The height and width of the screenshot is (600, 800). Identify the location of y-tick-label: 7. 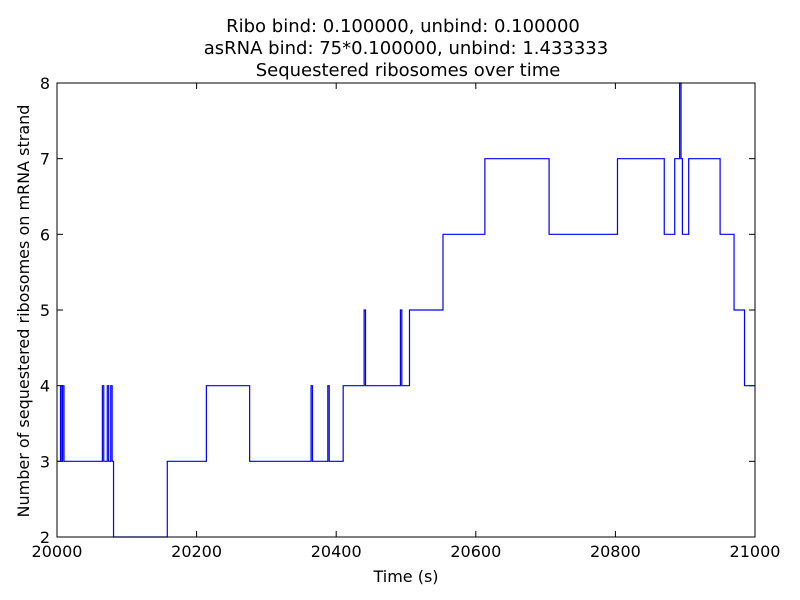
(45, 159).